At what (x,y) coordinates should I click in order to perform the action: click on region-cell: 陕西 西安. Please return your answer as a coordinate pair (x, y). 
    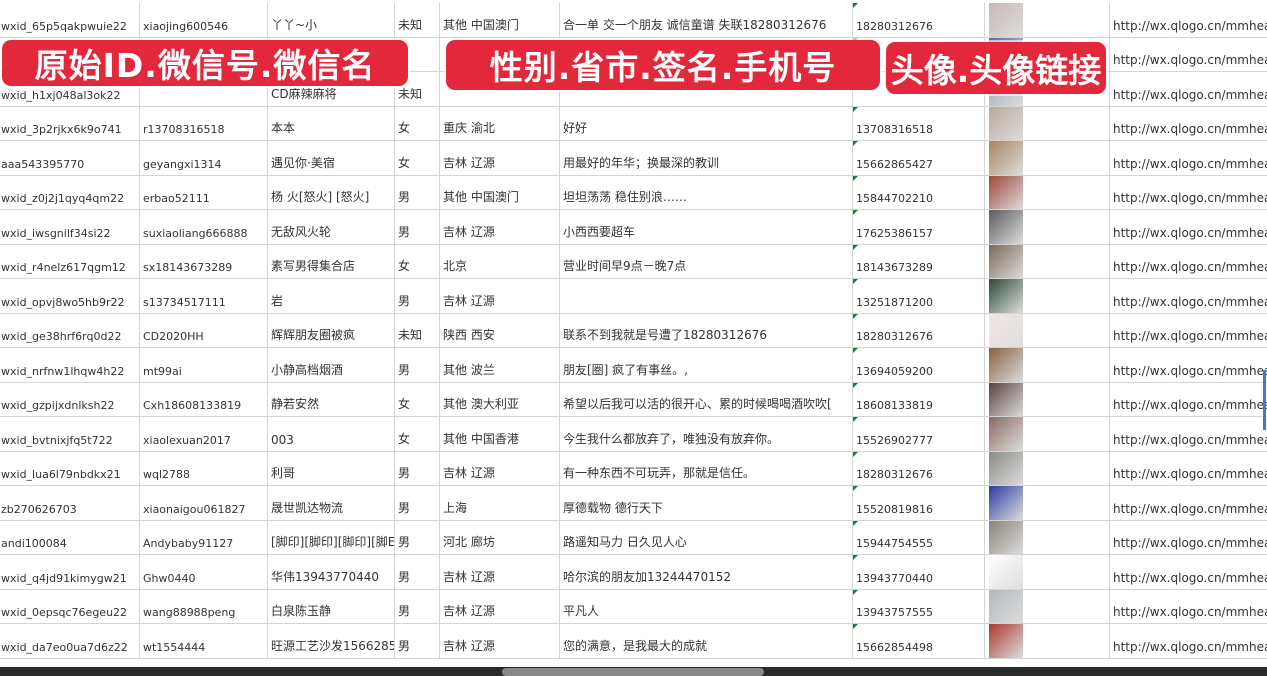
    Looking at the image, I should click on (500, 330).